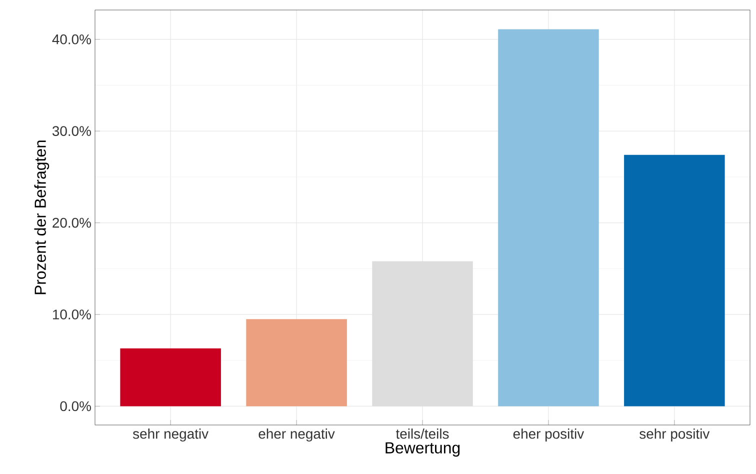 This screenshot has height=474, width=756. What do you see at coordinates (71, 223) in the screenshot?
I see `y-tick-label: 20.0%` at bounding box center [71, 223].